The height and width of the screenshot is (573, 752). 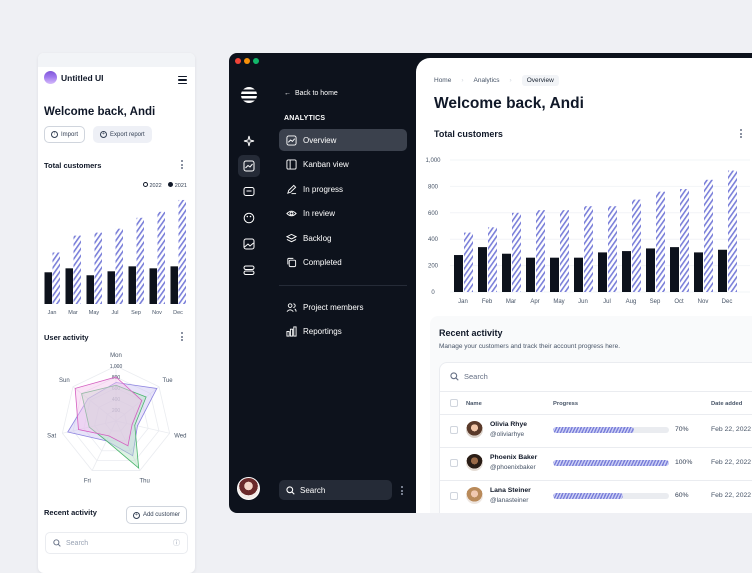 I want to click on breadcrumb-overview: Overview, so click(x=540, y=80).